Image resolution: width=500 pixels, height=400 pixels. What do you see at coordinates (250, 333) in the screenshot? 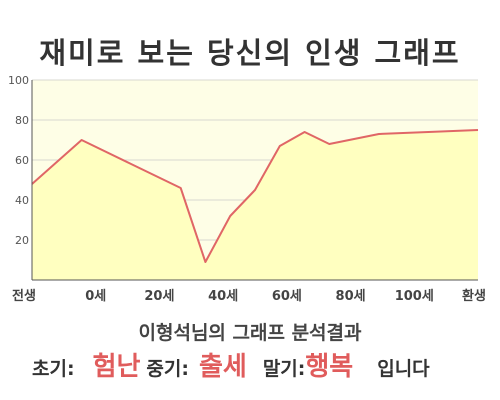
I see `analysis-summary: 이형석님의 그래프 분석결과` at bounding box center [250, 333].